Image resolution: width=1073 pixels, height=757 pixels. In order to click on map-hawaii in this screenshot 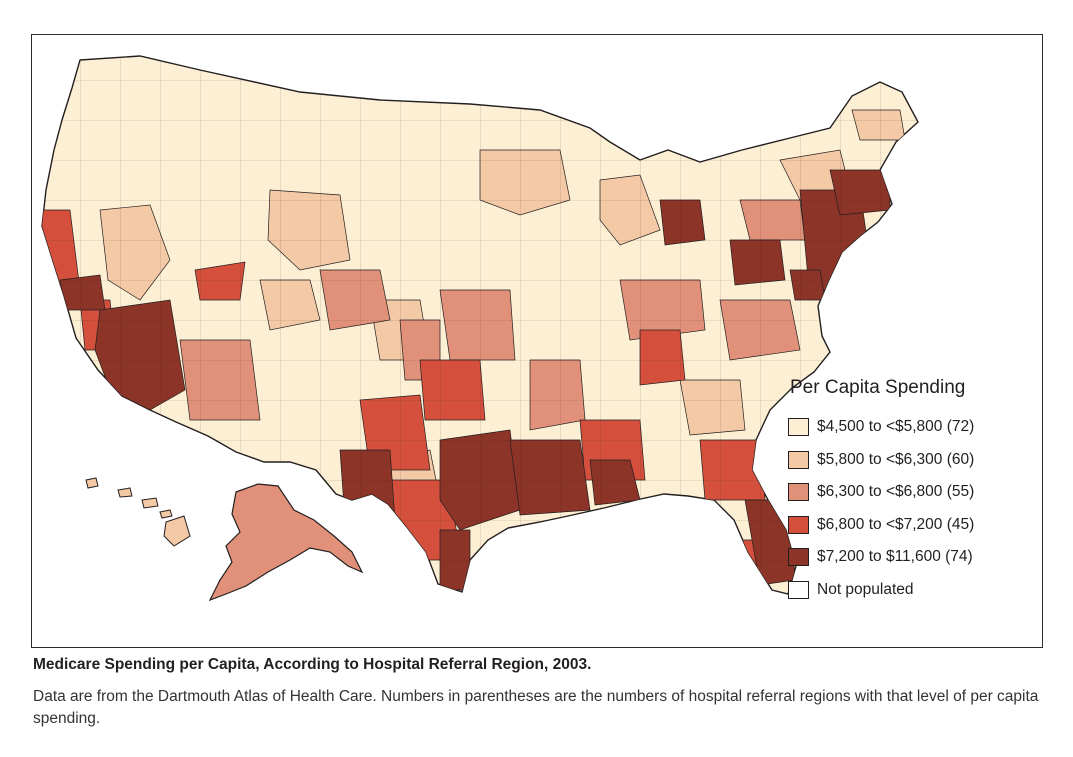, I will do `click(138, 512)`.